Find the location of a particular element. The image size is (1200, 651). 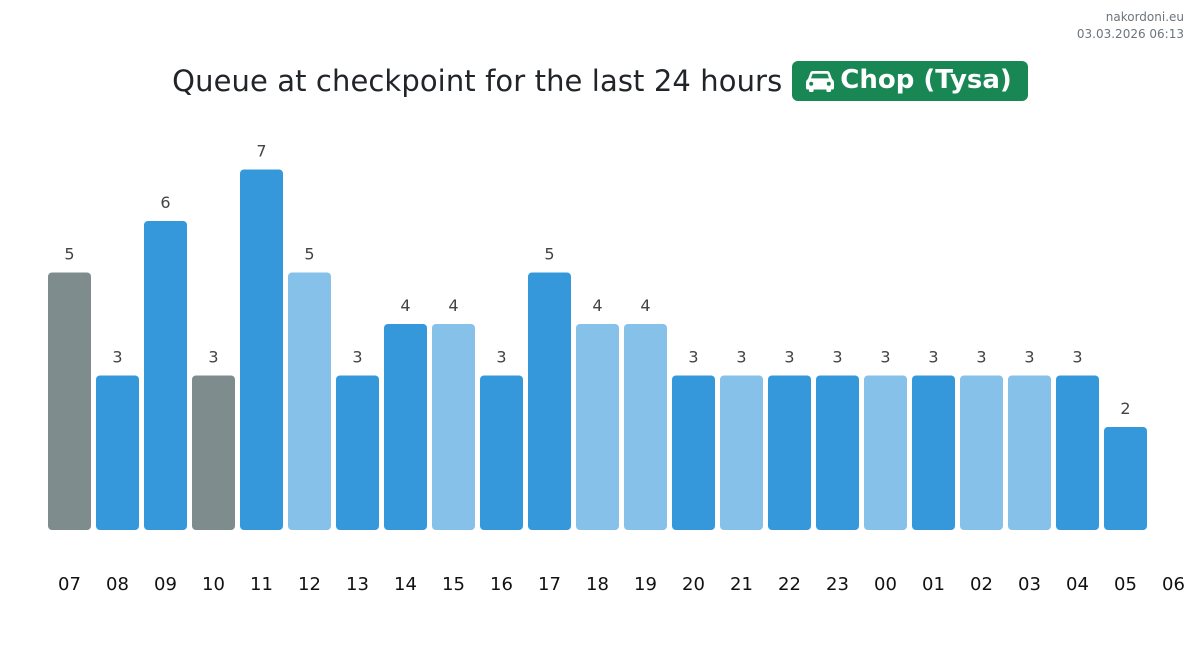

value-label-12: 5 is located at coordinates (309, 254).